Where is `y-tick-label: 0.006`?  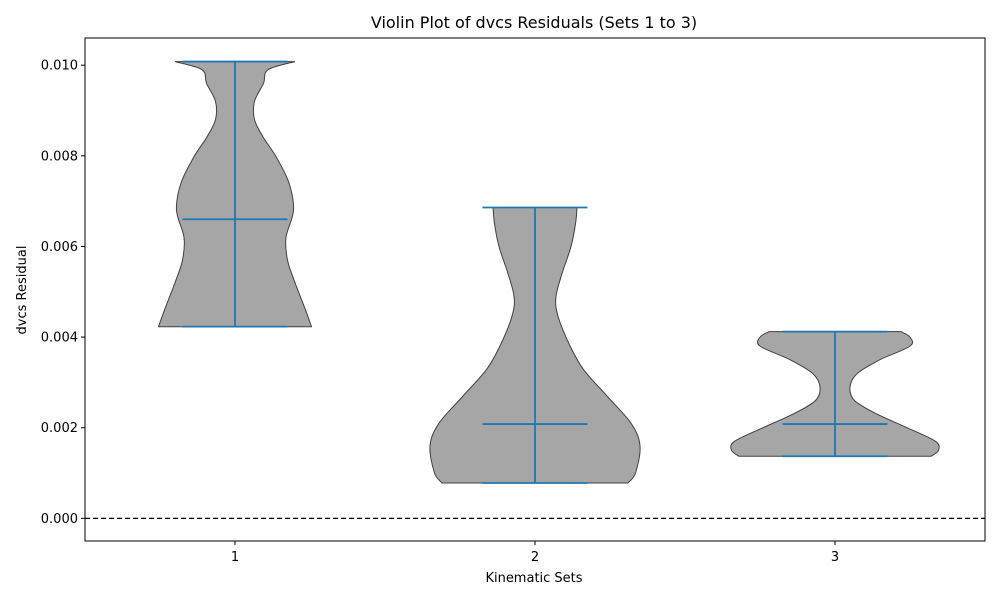 y-tick-label: 0.006 is located at coordinates (59, 247).